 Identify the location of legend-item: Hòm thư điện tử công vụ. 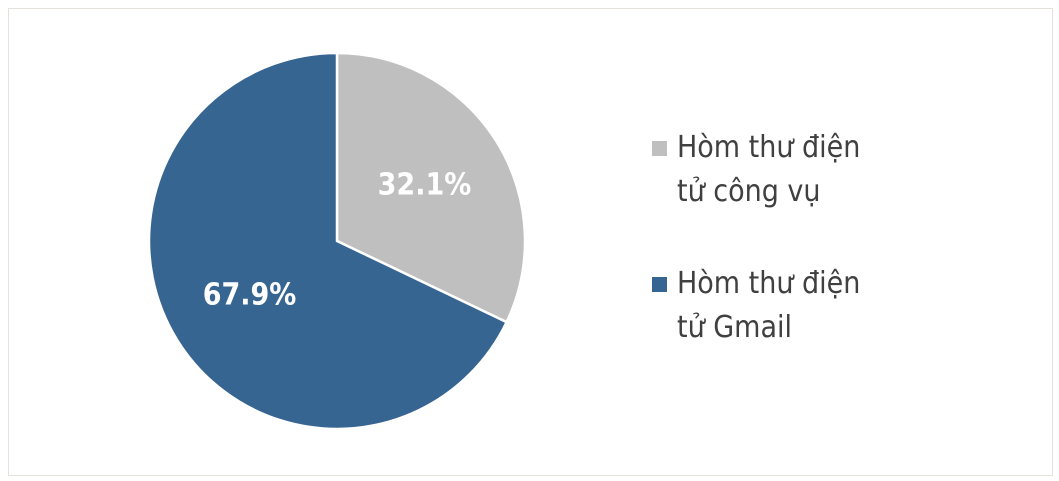
(782, 170).